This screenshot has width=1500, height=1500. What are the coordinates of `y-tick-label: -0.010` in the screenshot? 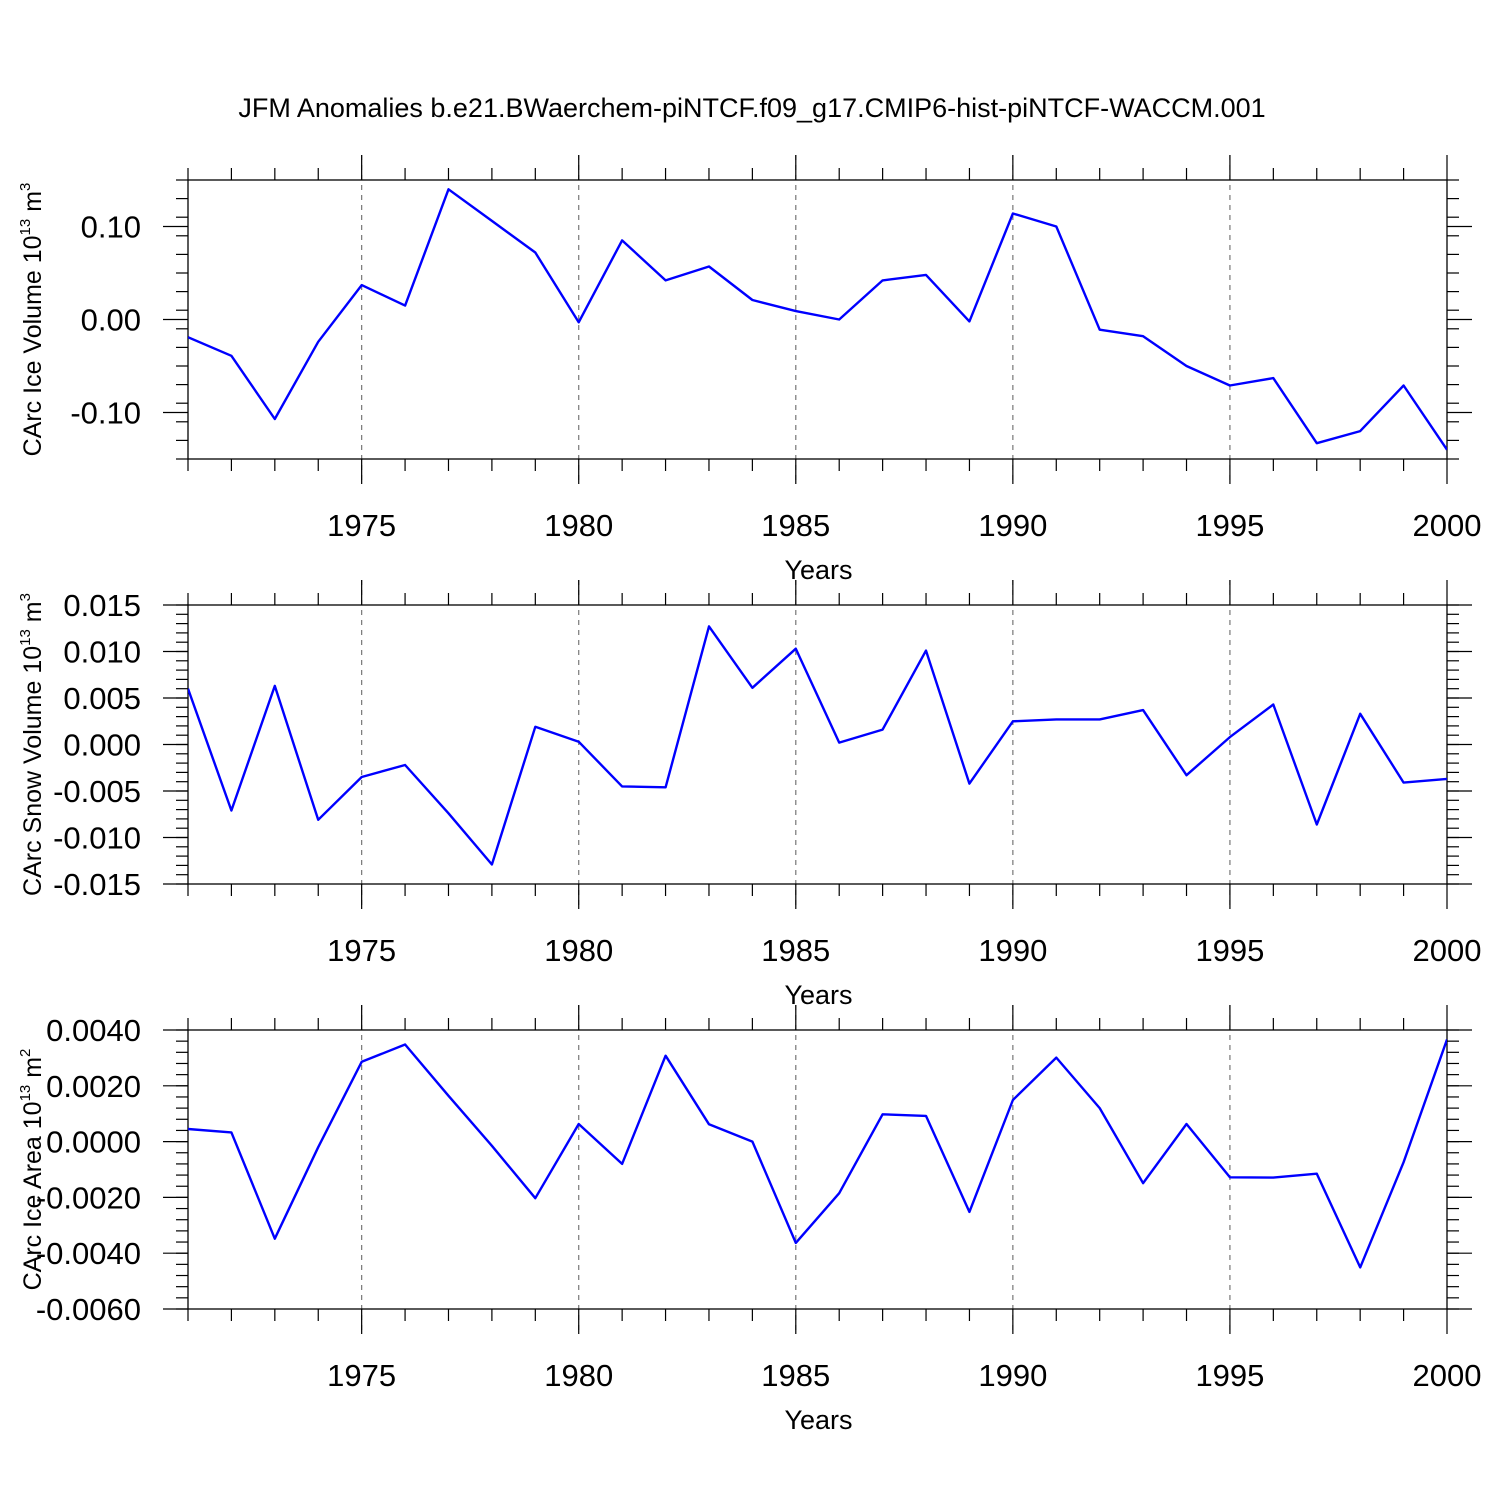 It's located at (97, 838).